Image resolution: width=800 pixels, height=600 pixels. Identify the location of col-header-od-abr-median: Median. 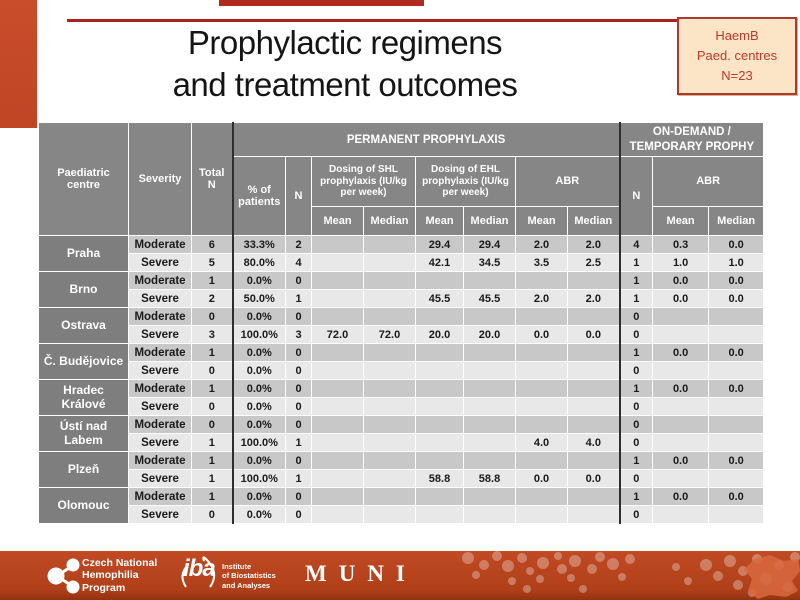
(736, 221).